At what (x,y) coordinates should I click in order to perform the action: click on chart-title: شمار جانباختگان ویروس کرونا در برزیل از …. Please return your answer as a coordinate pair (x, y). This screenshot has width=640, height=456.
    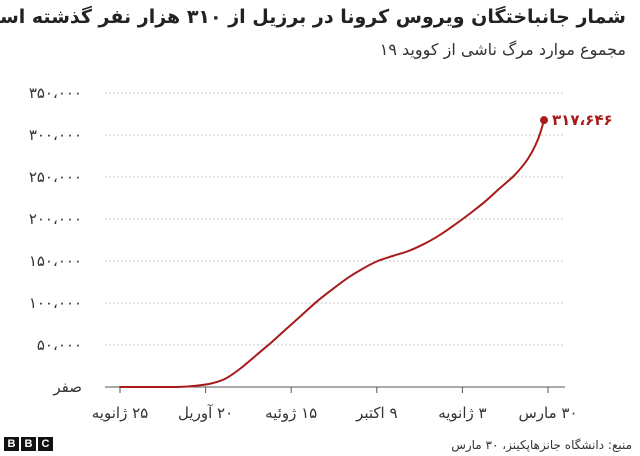
    Looking at the image, I should click on (313, 17).